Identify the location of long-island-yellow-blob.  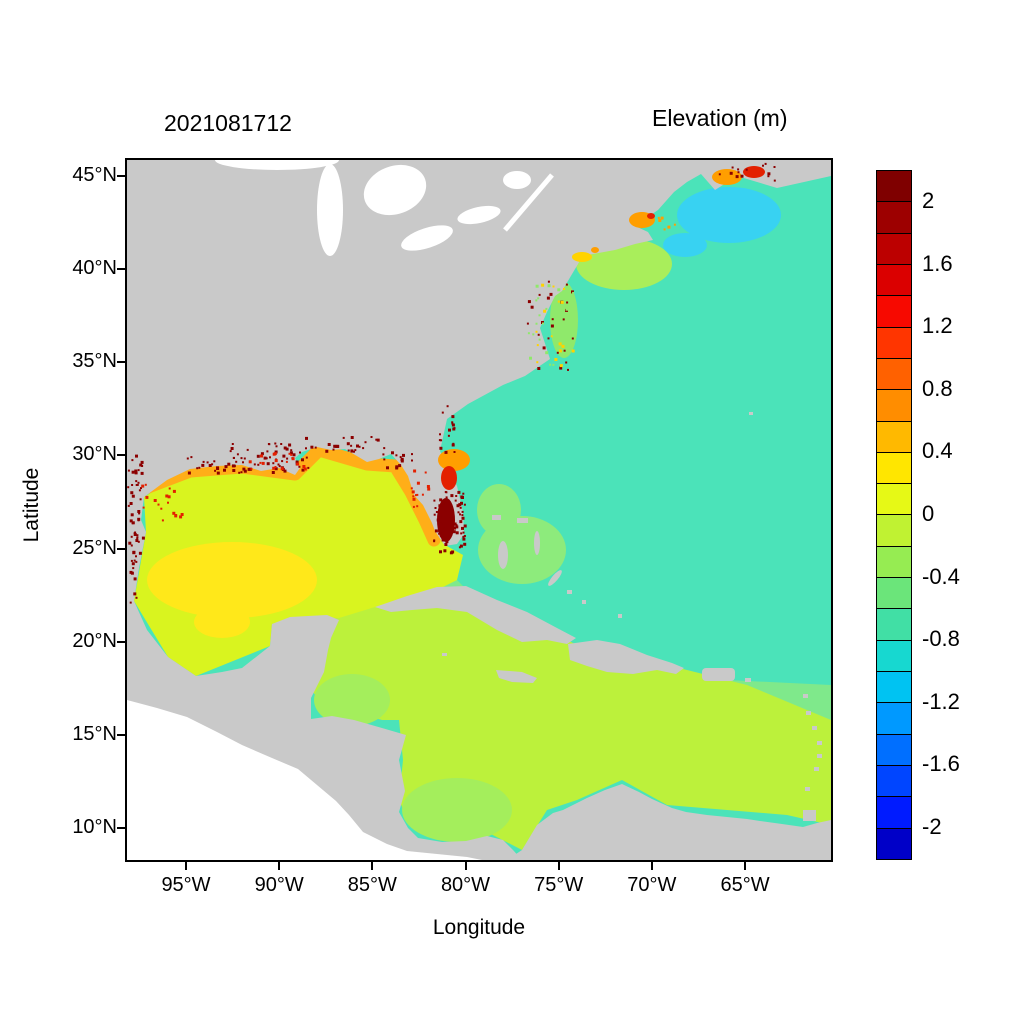
(582, 257).